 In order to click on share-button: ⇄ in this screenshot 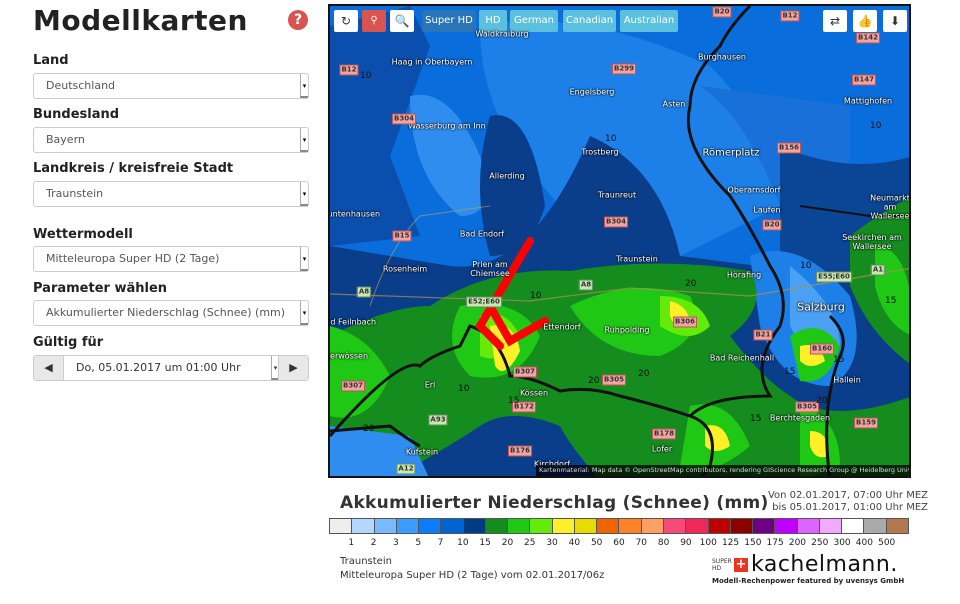, I will do `click(835, 21)`.